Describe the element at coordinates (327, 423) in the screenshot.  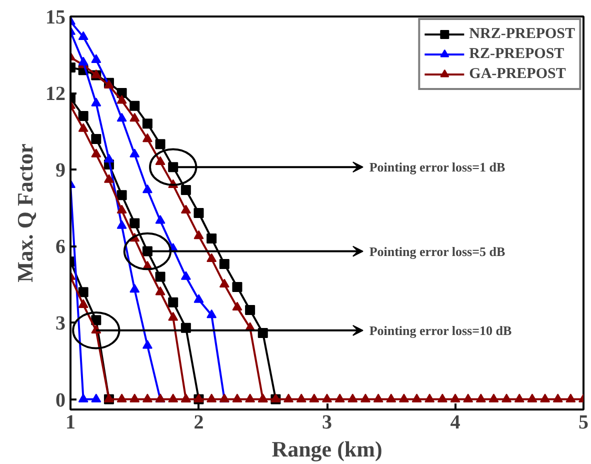
I see `x-tick-label: 3` at that location.